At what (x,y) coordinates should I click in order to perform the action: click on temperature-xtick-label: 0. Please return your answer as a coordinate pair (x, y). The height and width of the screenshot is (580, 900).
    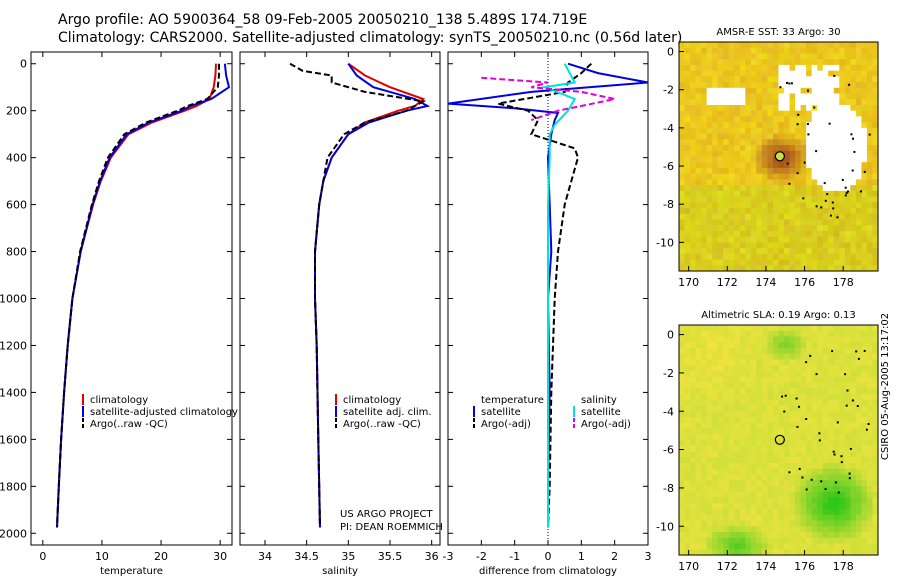
    Looking at the image, I should click on (42, 556).